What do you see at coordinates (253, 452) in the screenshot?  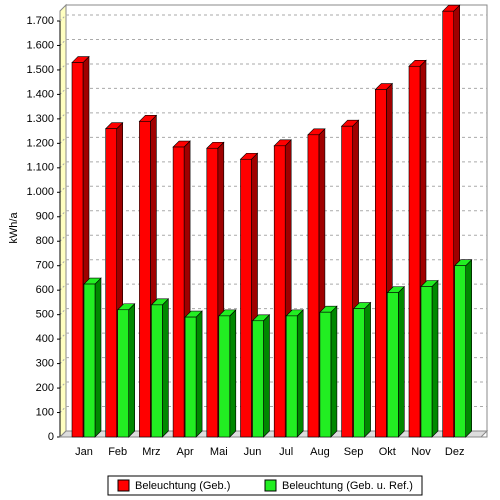 I see `x-tick-label: Jun` at bounding box center [253, 452].